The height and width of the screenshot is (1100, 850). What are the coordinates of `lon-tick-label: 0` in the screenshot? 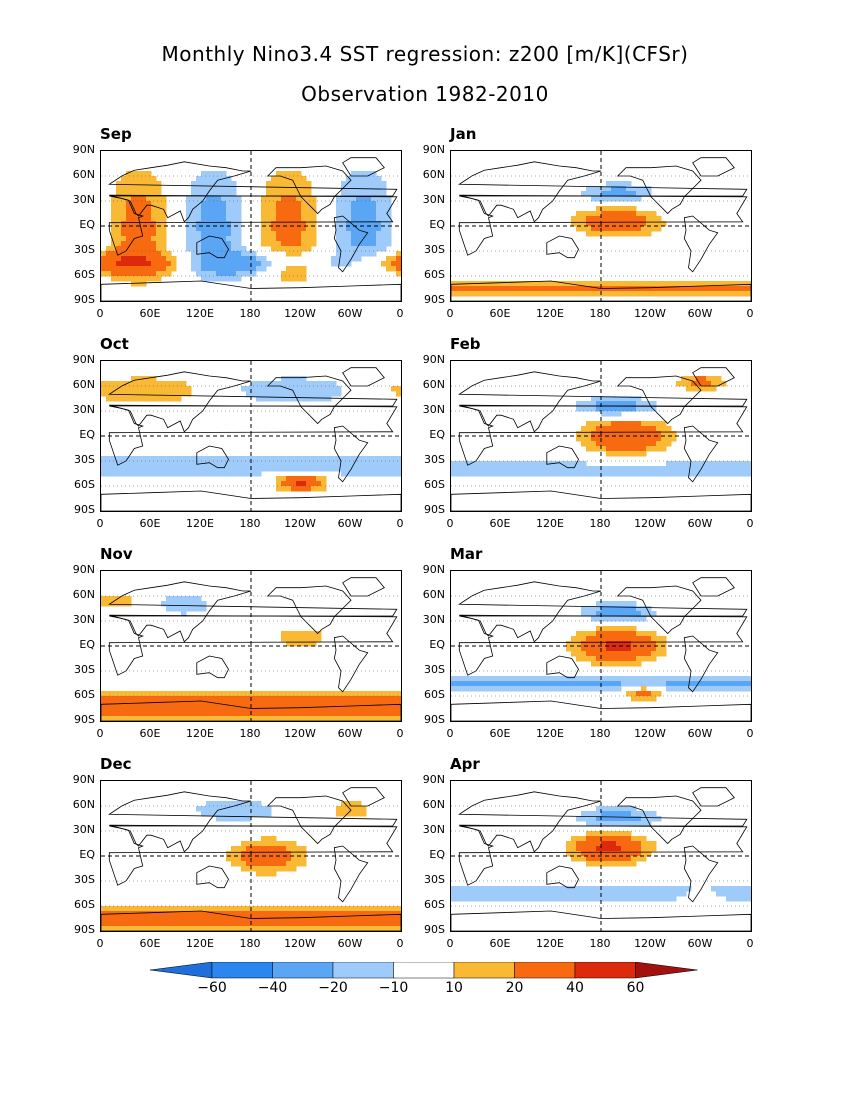 It's located at (100, 313).